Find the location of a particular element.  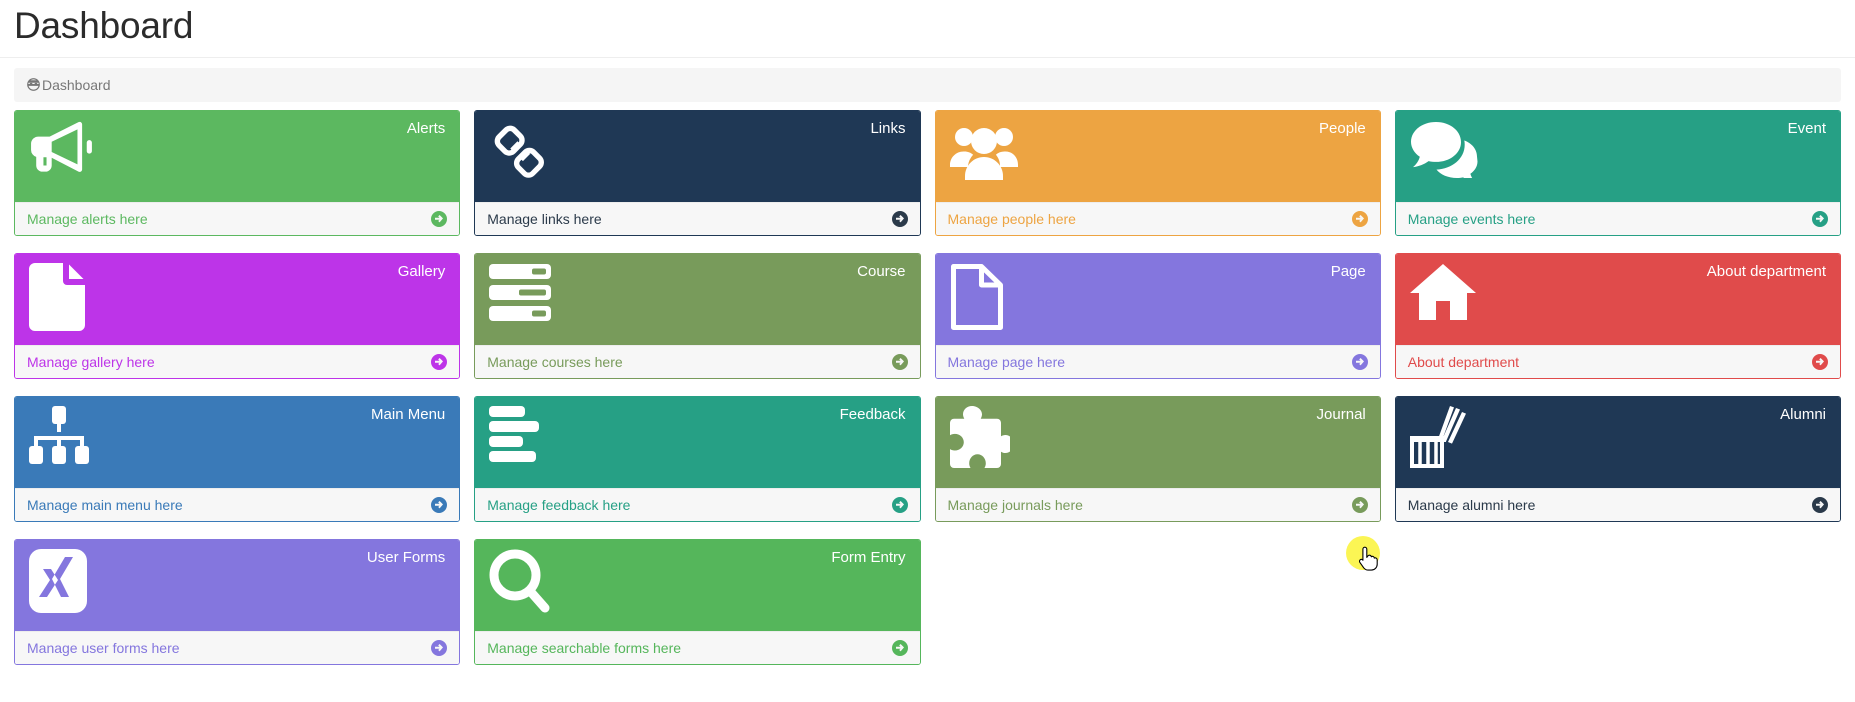

server-list-icon is located at coordinates (524, 299).